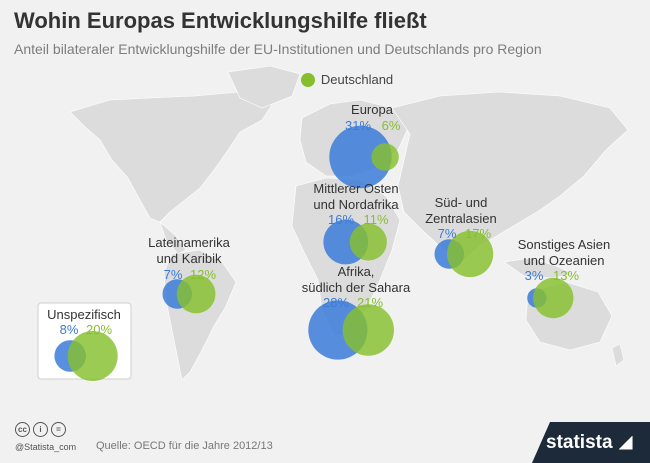  What do you see at coordinates (358, 125) in the screenshot?
I see `label-europa-eu: 31%` at bounding box center [358, 125].